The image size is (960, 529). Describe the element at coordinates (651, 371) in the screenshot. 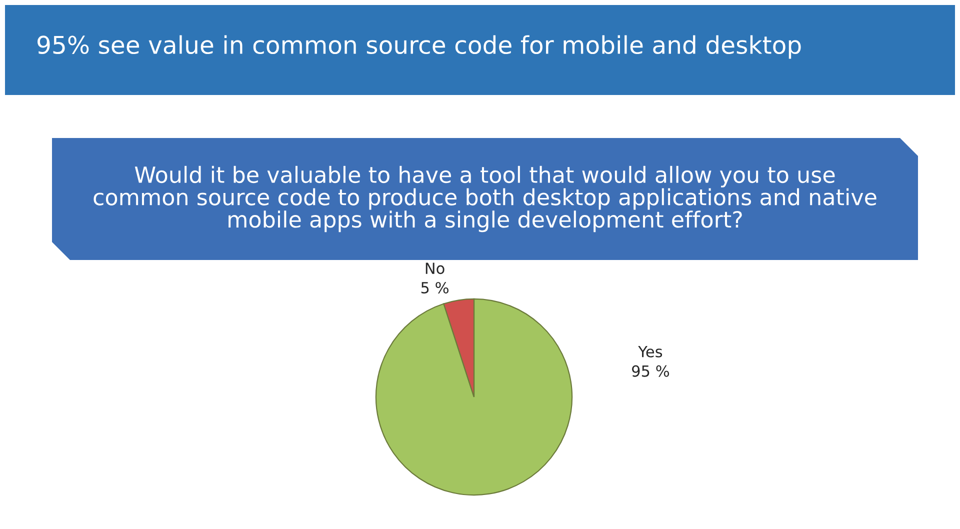

I see `data-label: 95 %` at that location.